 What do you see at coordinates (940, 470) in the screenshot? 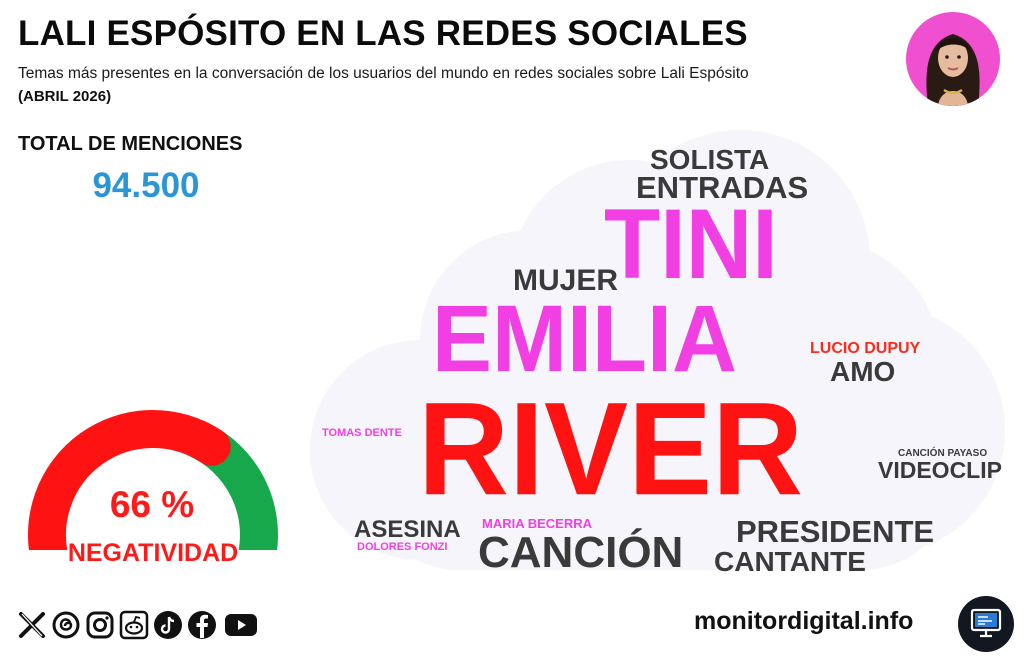
I see `word-videoclip: VIDEOCLIP` at bounding box center [940, 470].